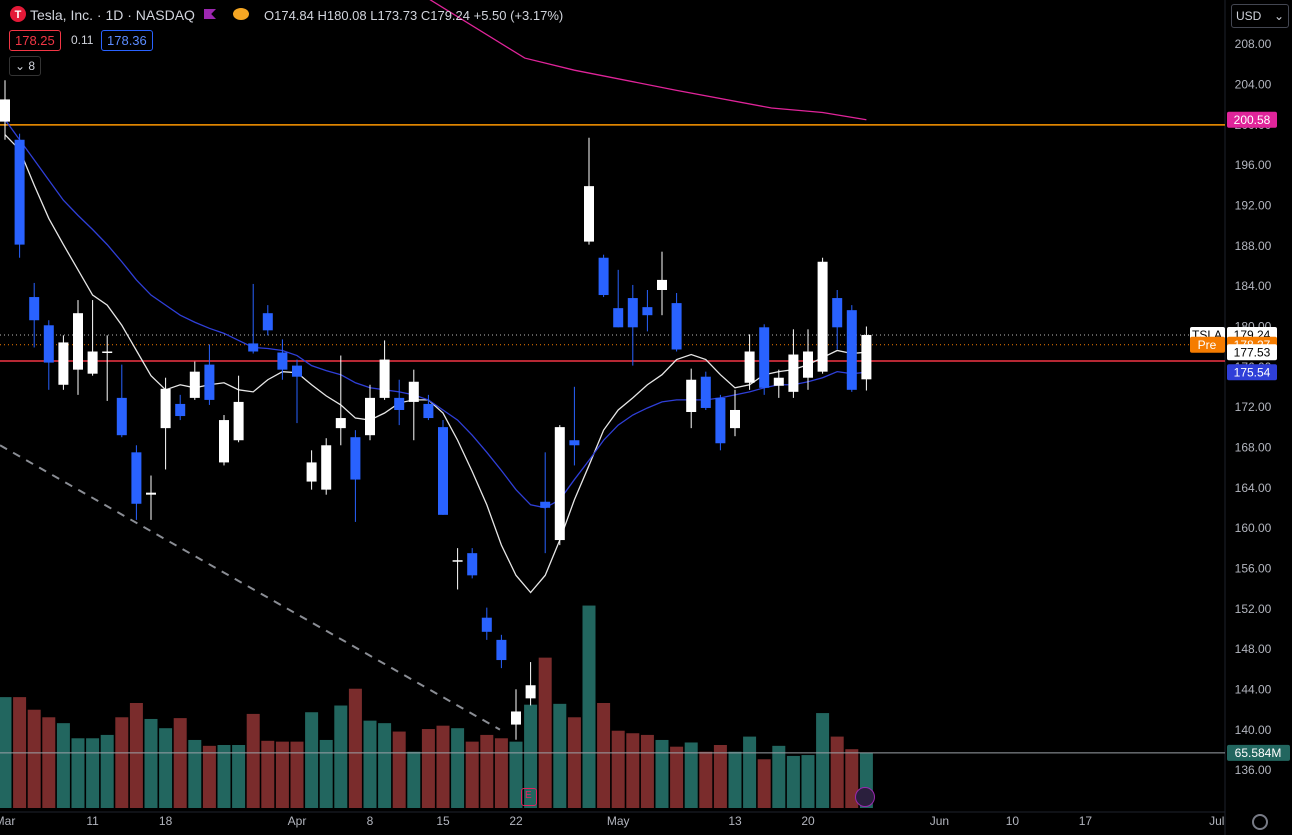 This screenshot has height=835, width=1292. Describe the element at coordinates (939, 821) in the screenshot. I see `x-tick-label: Jun` at that location.